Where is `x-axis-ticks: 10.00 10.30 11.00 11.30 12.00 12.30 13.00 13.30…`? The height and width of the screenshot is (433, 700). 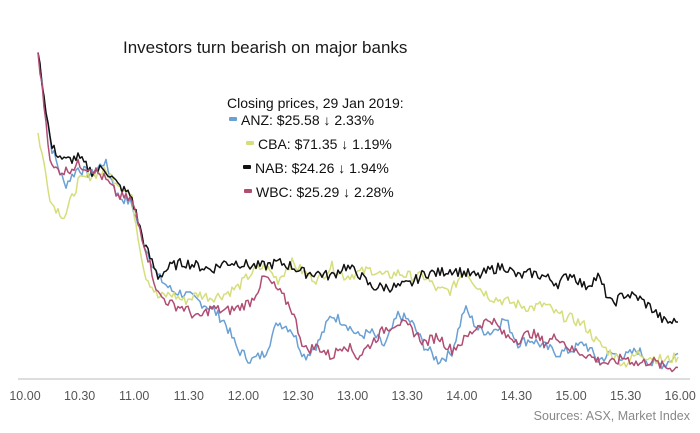 x-axis-ticks: 10.00 10.30 11.00 11.30 12.00 12.30 13.00 13.30… is located at coordinates (352, 396).